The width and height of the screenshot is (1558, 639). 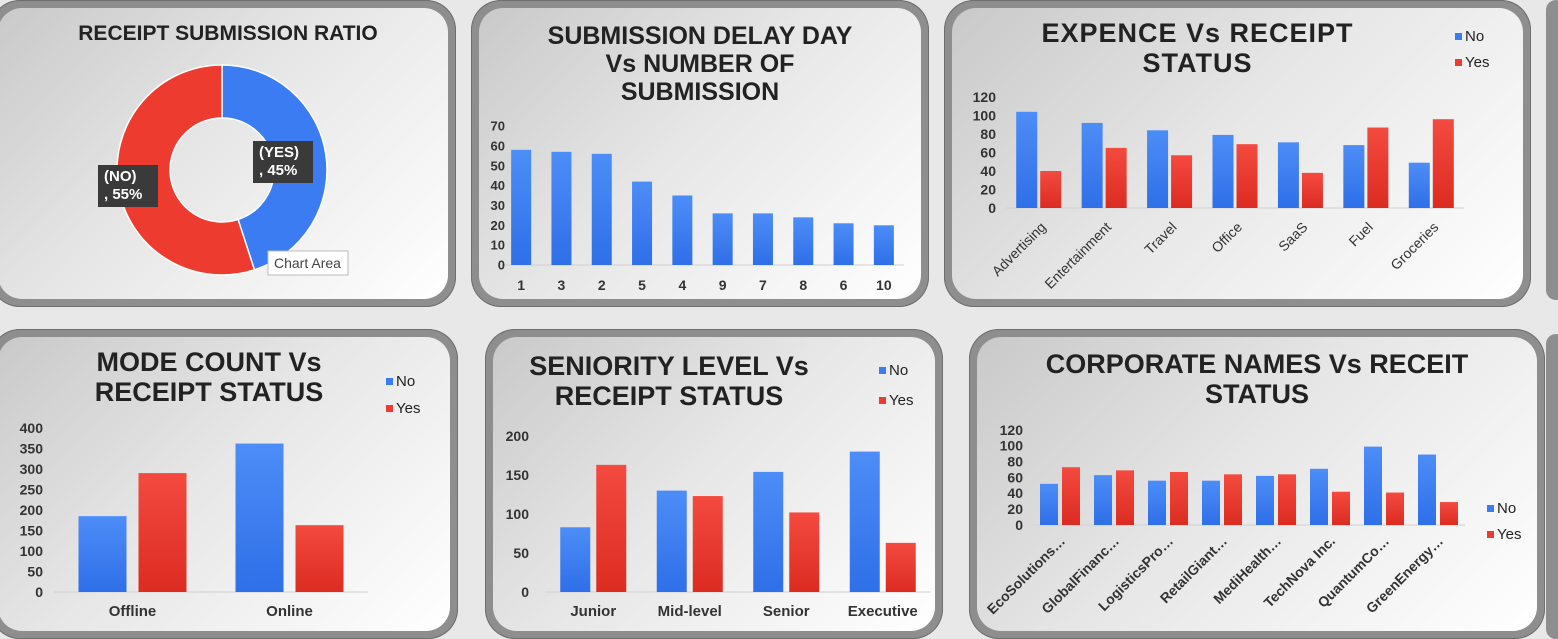 What do you see at coordinates (1293, 237) in the screenshot?
I see `x-category-label: SaaS` at bounding box center [1293, 237].